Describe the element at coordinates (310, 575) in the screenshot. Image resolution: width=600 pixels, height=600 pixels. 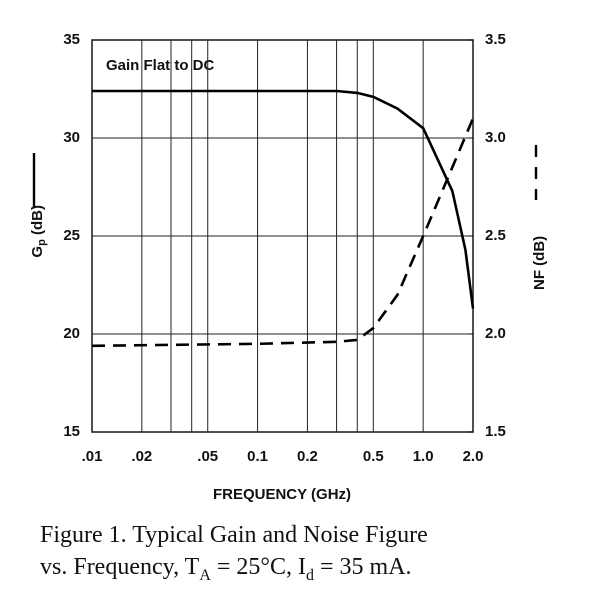
I see `caption-sub: d` at that location.